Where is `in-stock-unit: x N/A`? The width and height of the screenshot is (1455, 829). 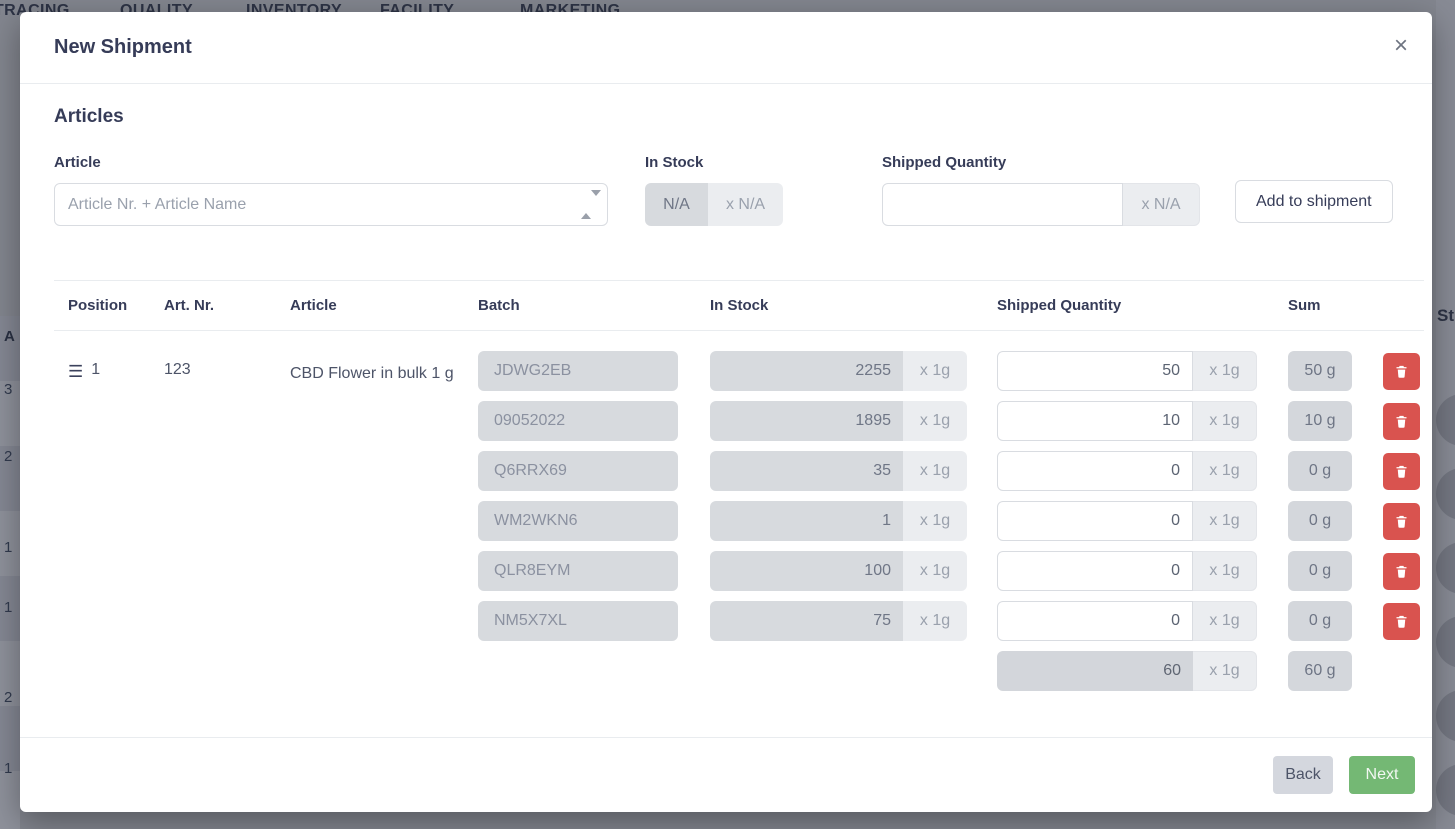 in-stock-unit: x N/A is located at coordinates (745, 204).